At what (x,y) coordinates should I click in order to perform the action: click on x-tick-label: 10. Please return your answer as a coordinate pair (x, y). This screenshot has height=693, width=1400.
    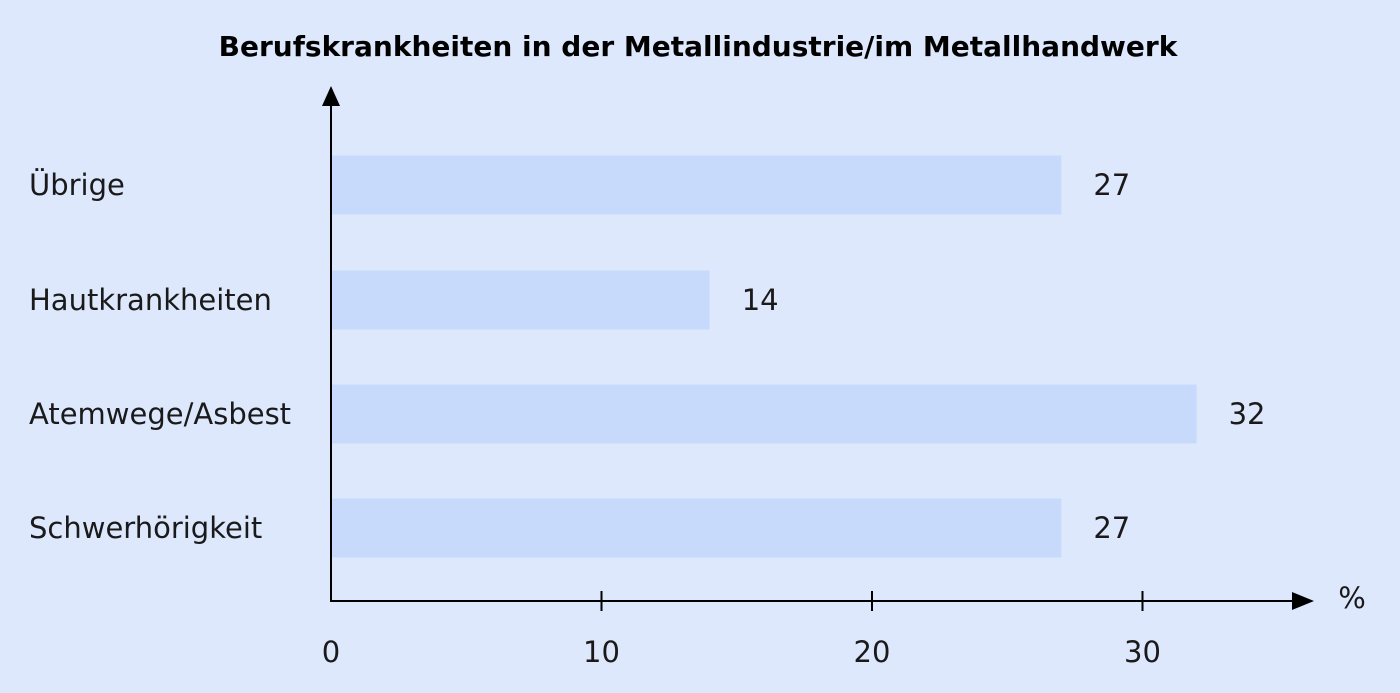
    Looking at the image, I should click on (601, 652).